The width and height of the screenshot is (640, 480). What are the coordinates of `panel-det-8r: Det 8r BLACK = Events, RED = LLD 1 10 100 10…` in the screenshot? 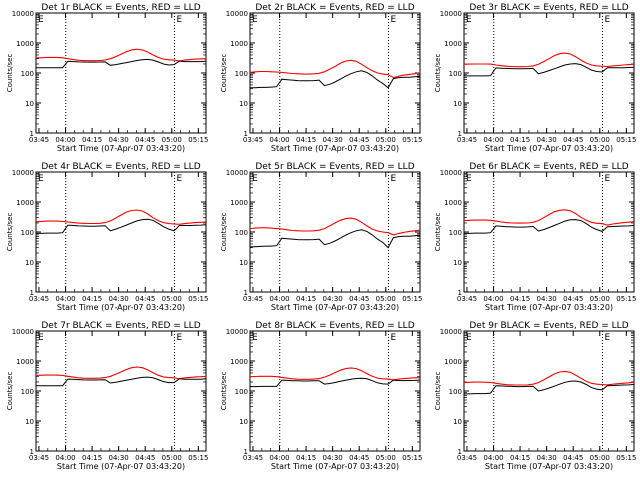 It's located at (321, 396).